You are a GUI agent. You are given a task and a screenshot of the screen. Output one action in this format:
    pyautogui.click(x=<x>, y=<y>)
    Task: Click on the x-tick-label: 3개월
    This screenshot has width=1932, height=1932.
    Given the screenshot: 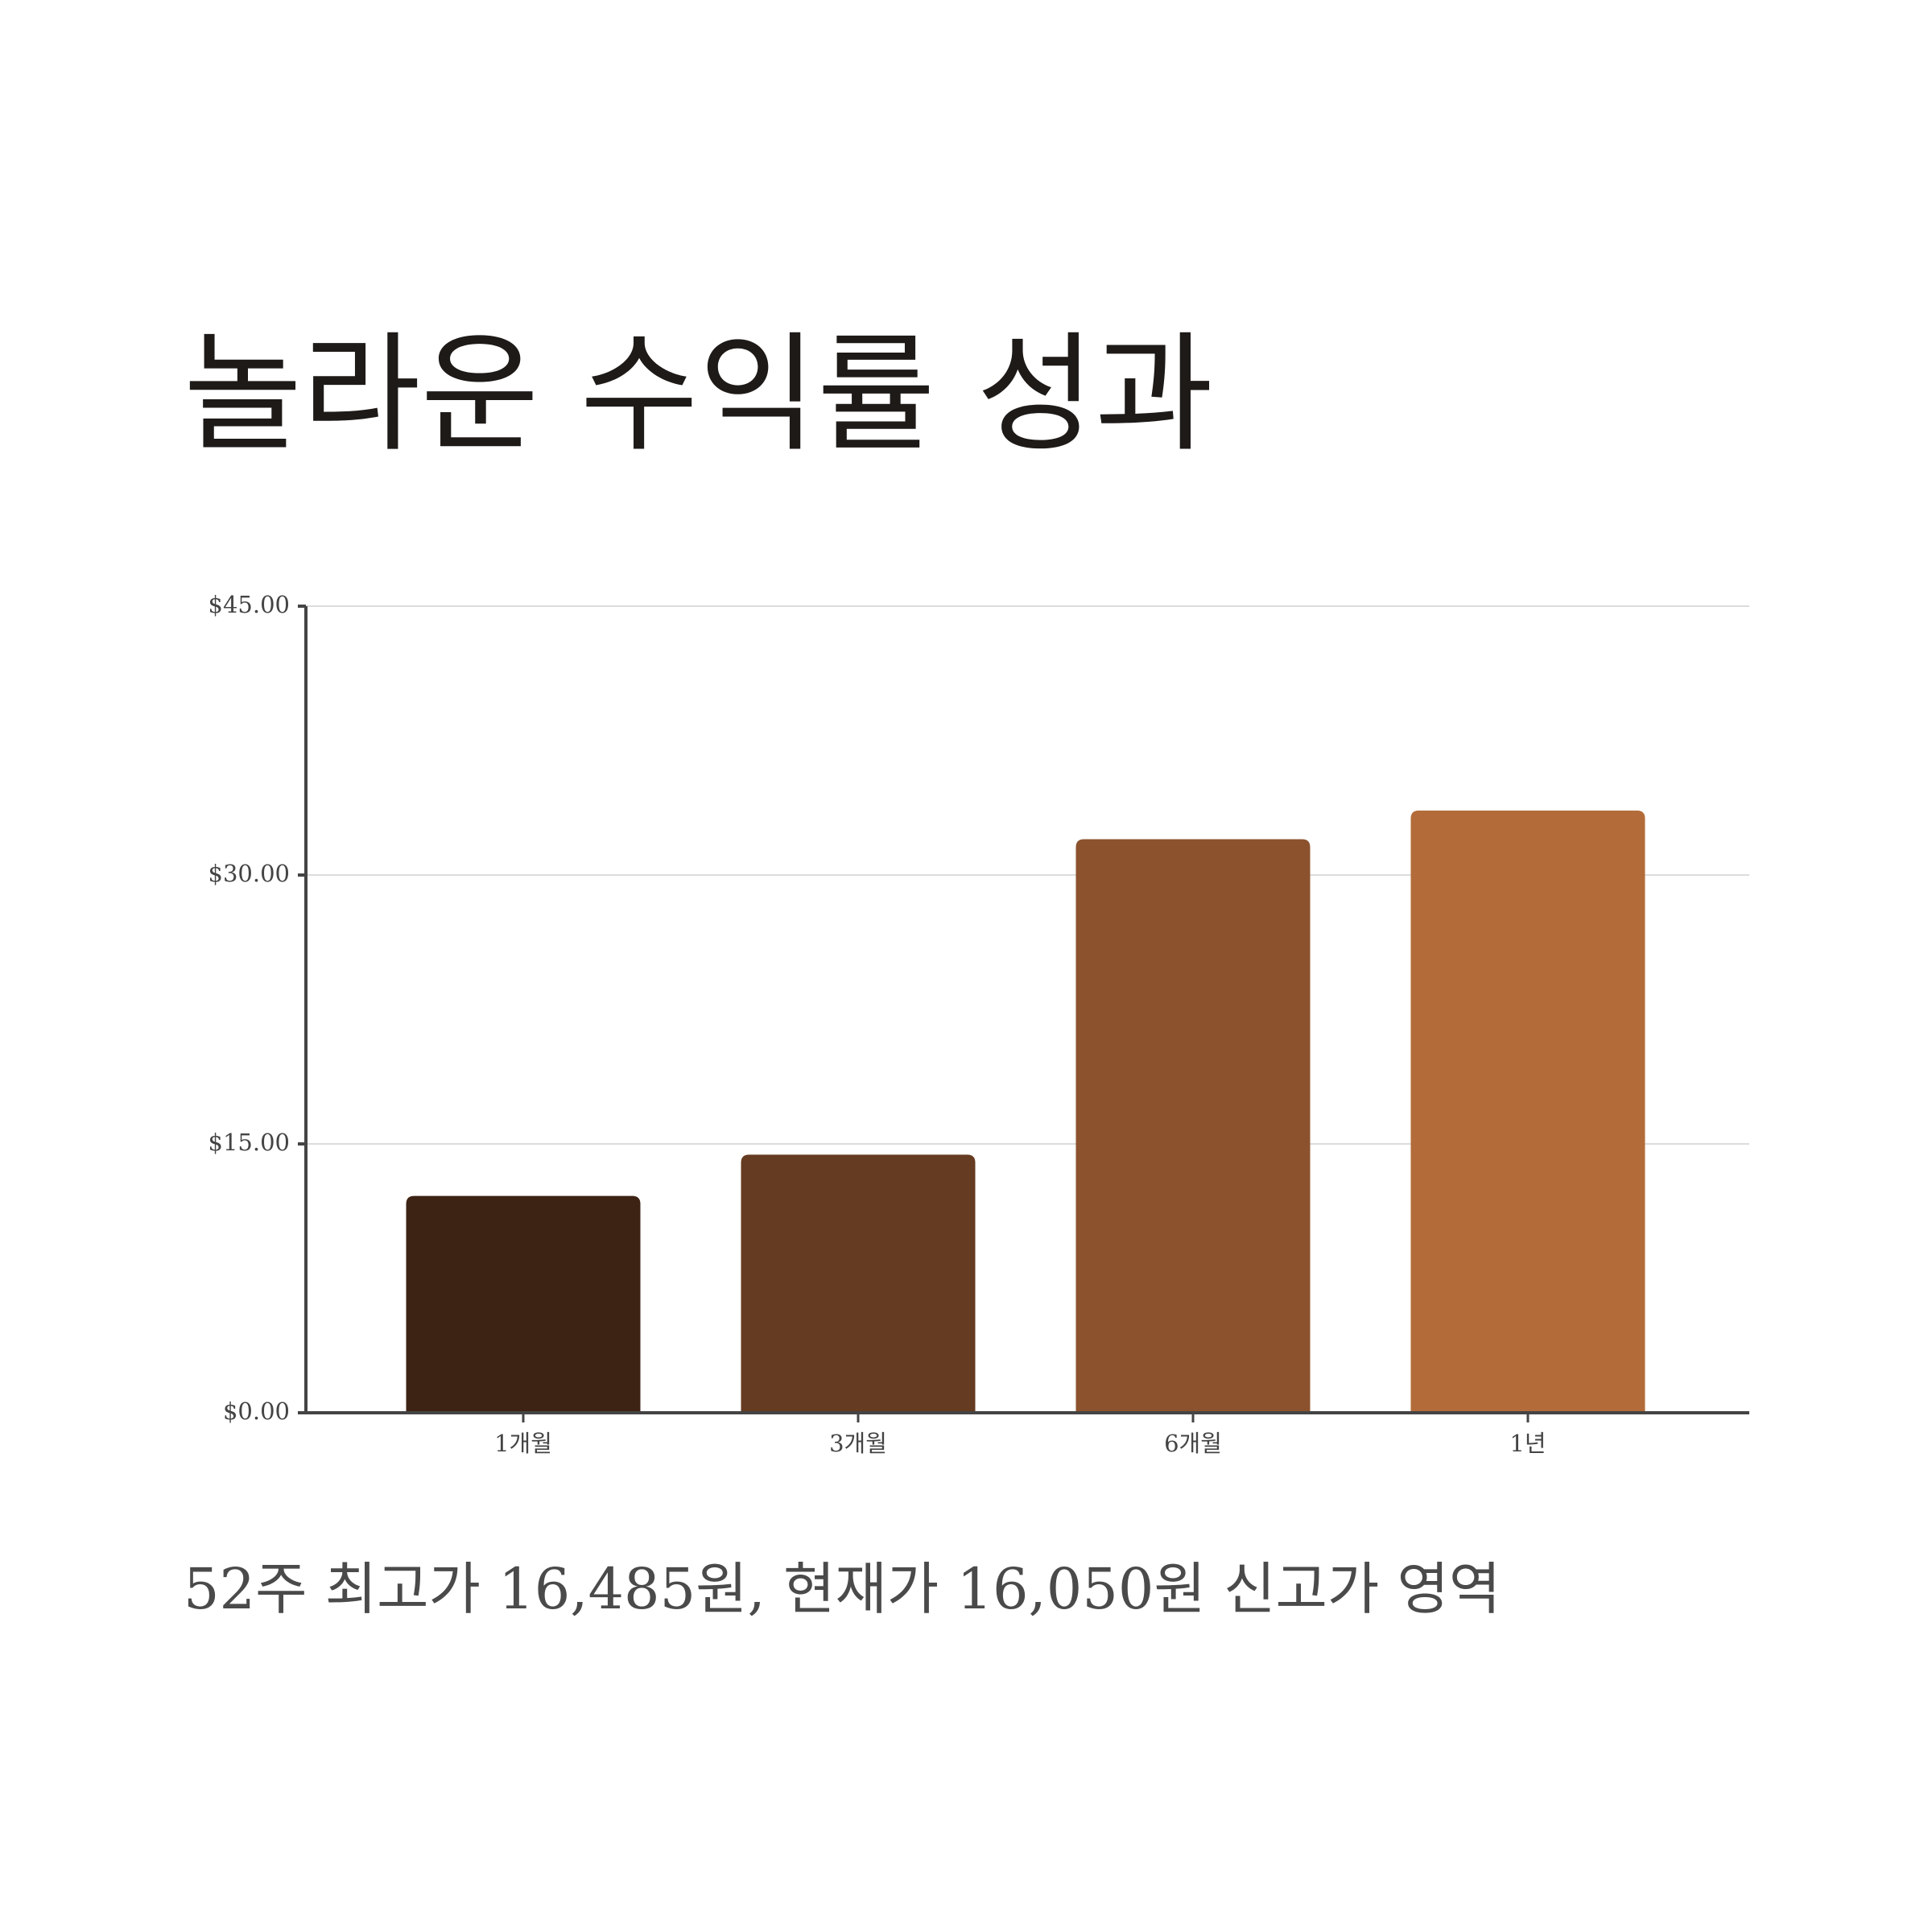 What is the action you would take?
    pyautogui.click(x=858, y=1443)
    